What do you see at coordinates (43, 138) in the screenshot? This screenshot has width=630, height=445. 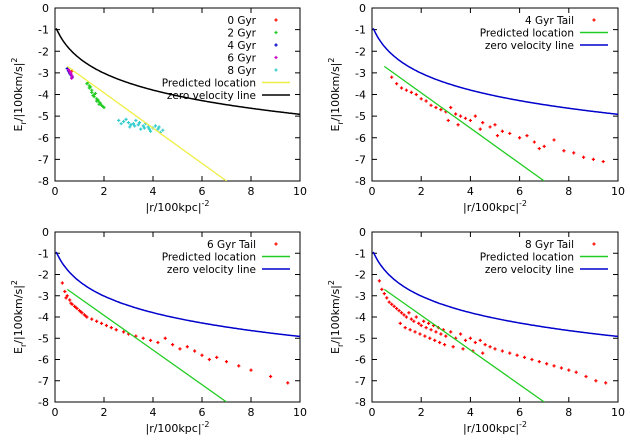 I see `y-tick-label: -6` at bounding box center [43, 138].